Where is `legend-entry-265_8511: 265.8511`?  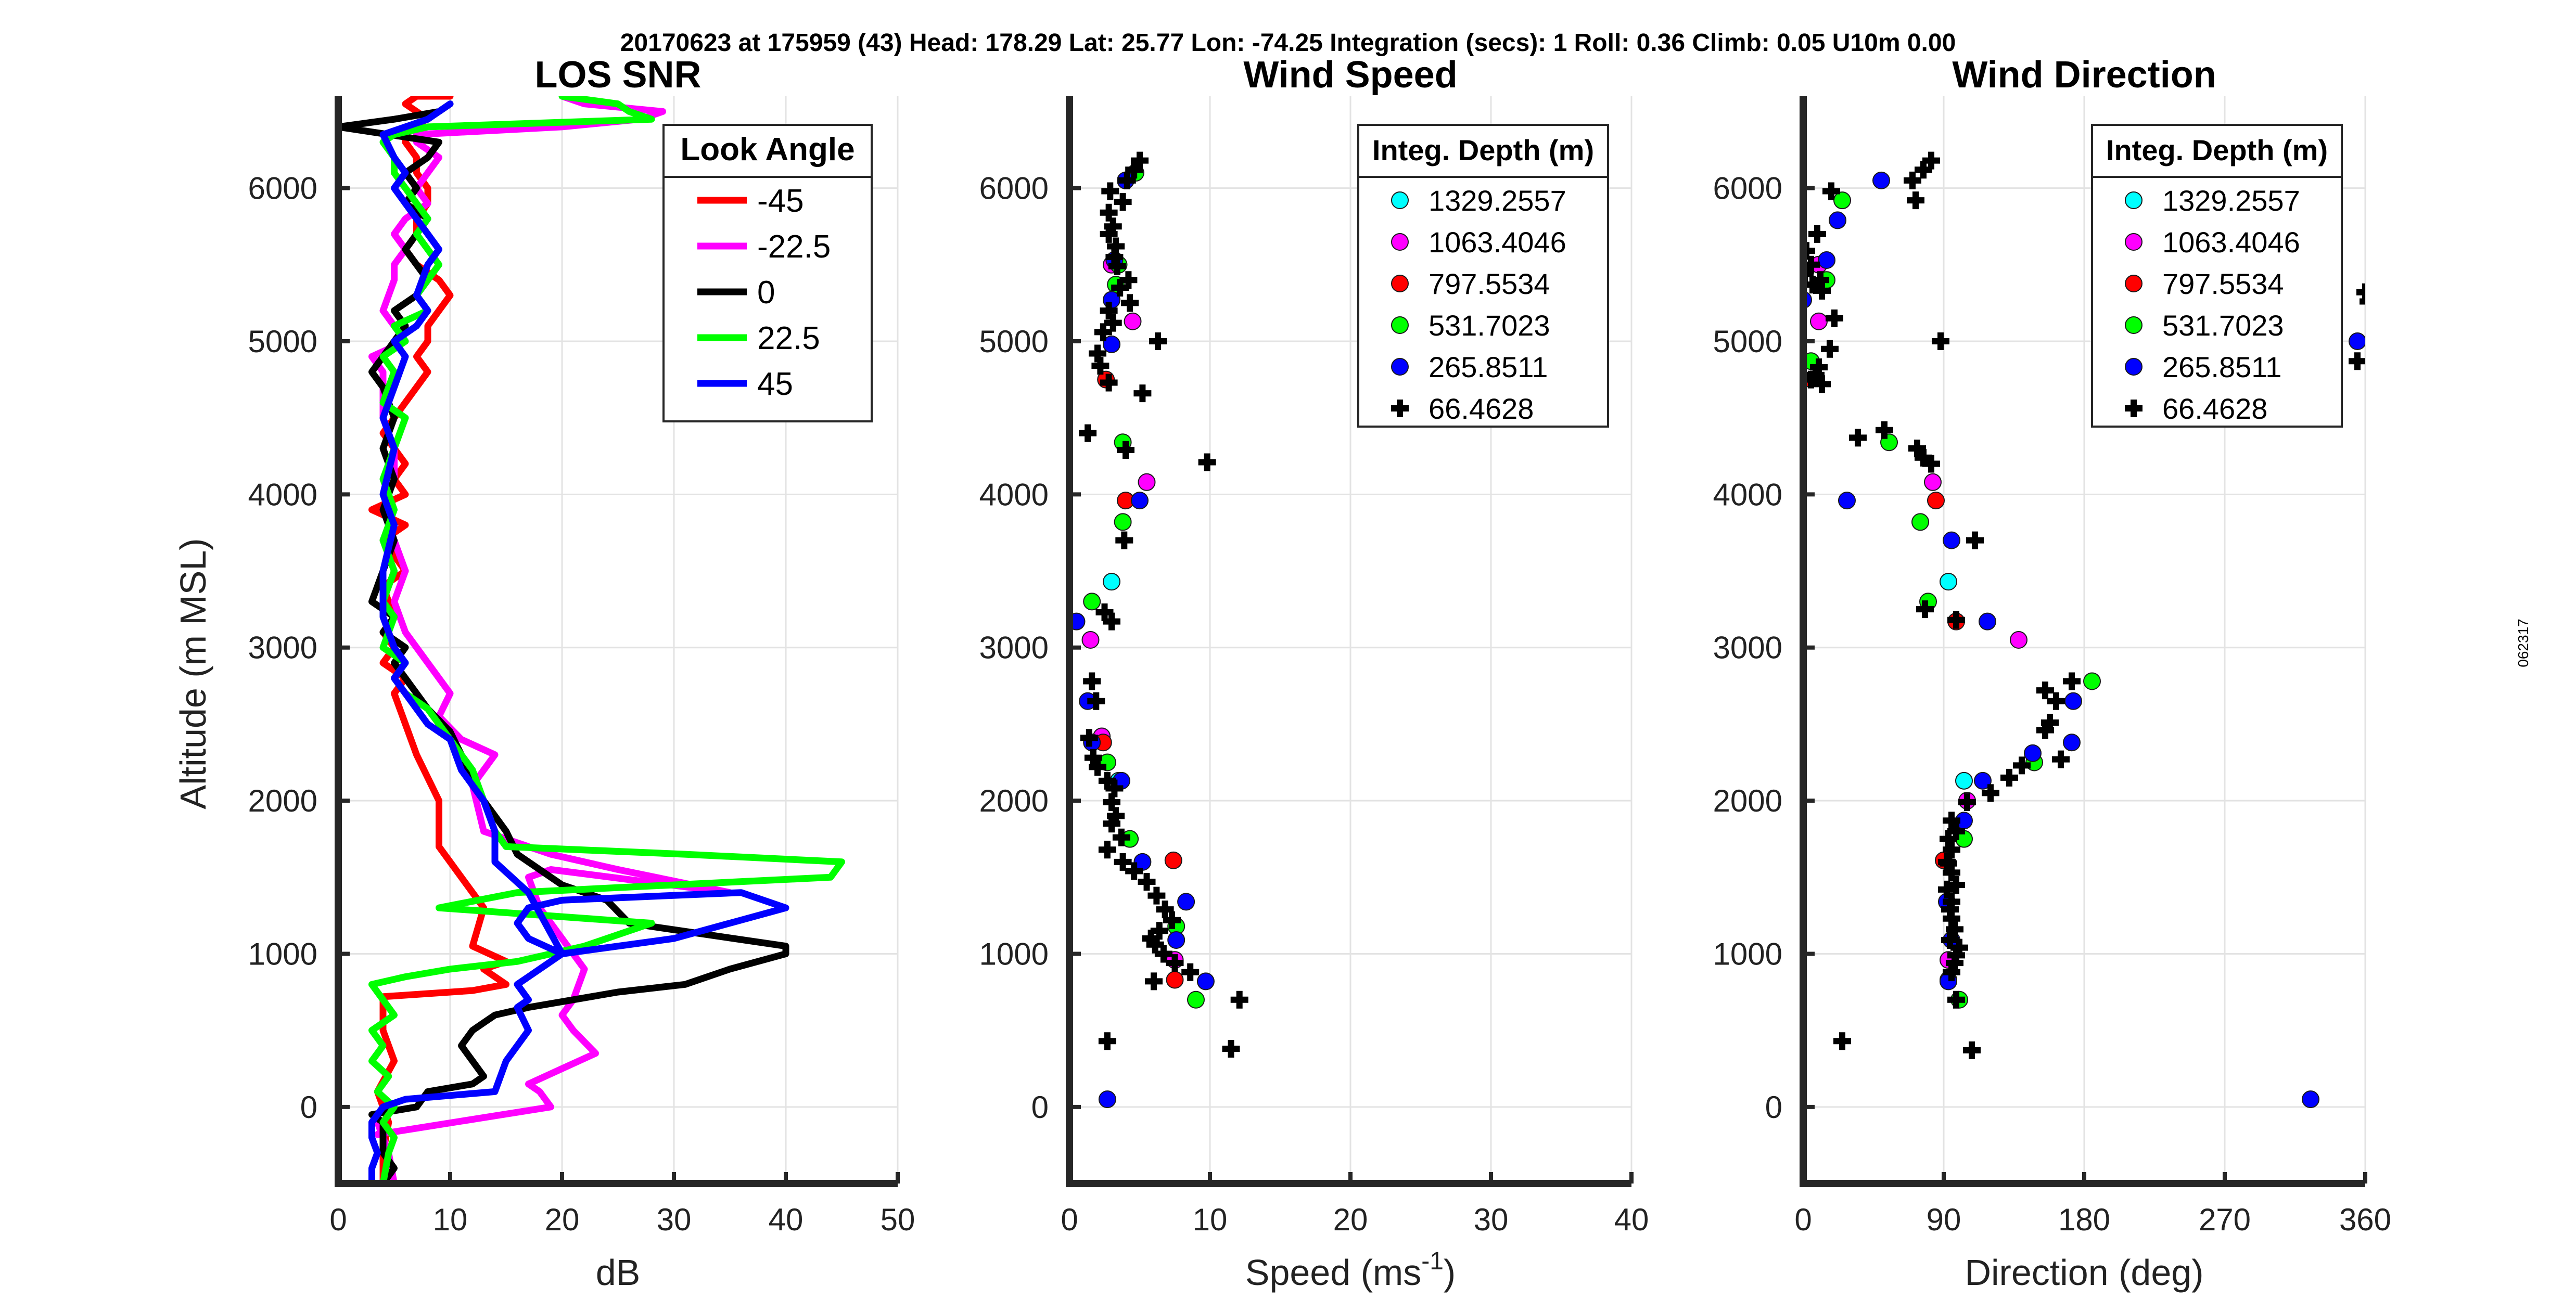 legend-entry-265_8511: 265.8511 is located at coordinates (2203, 367).